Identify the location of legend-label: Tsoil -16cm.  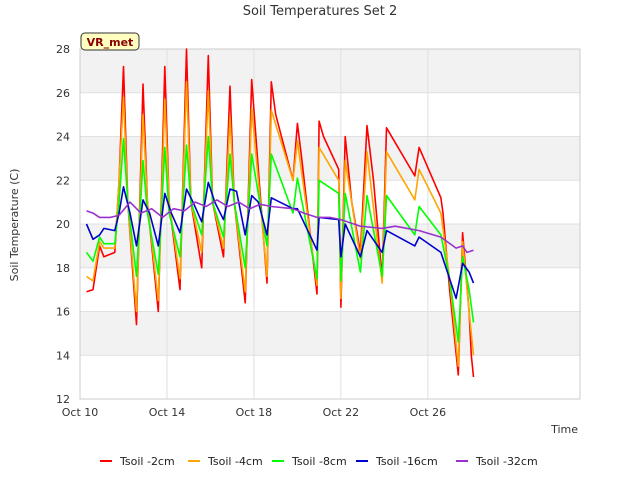
(406, 461).